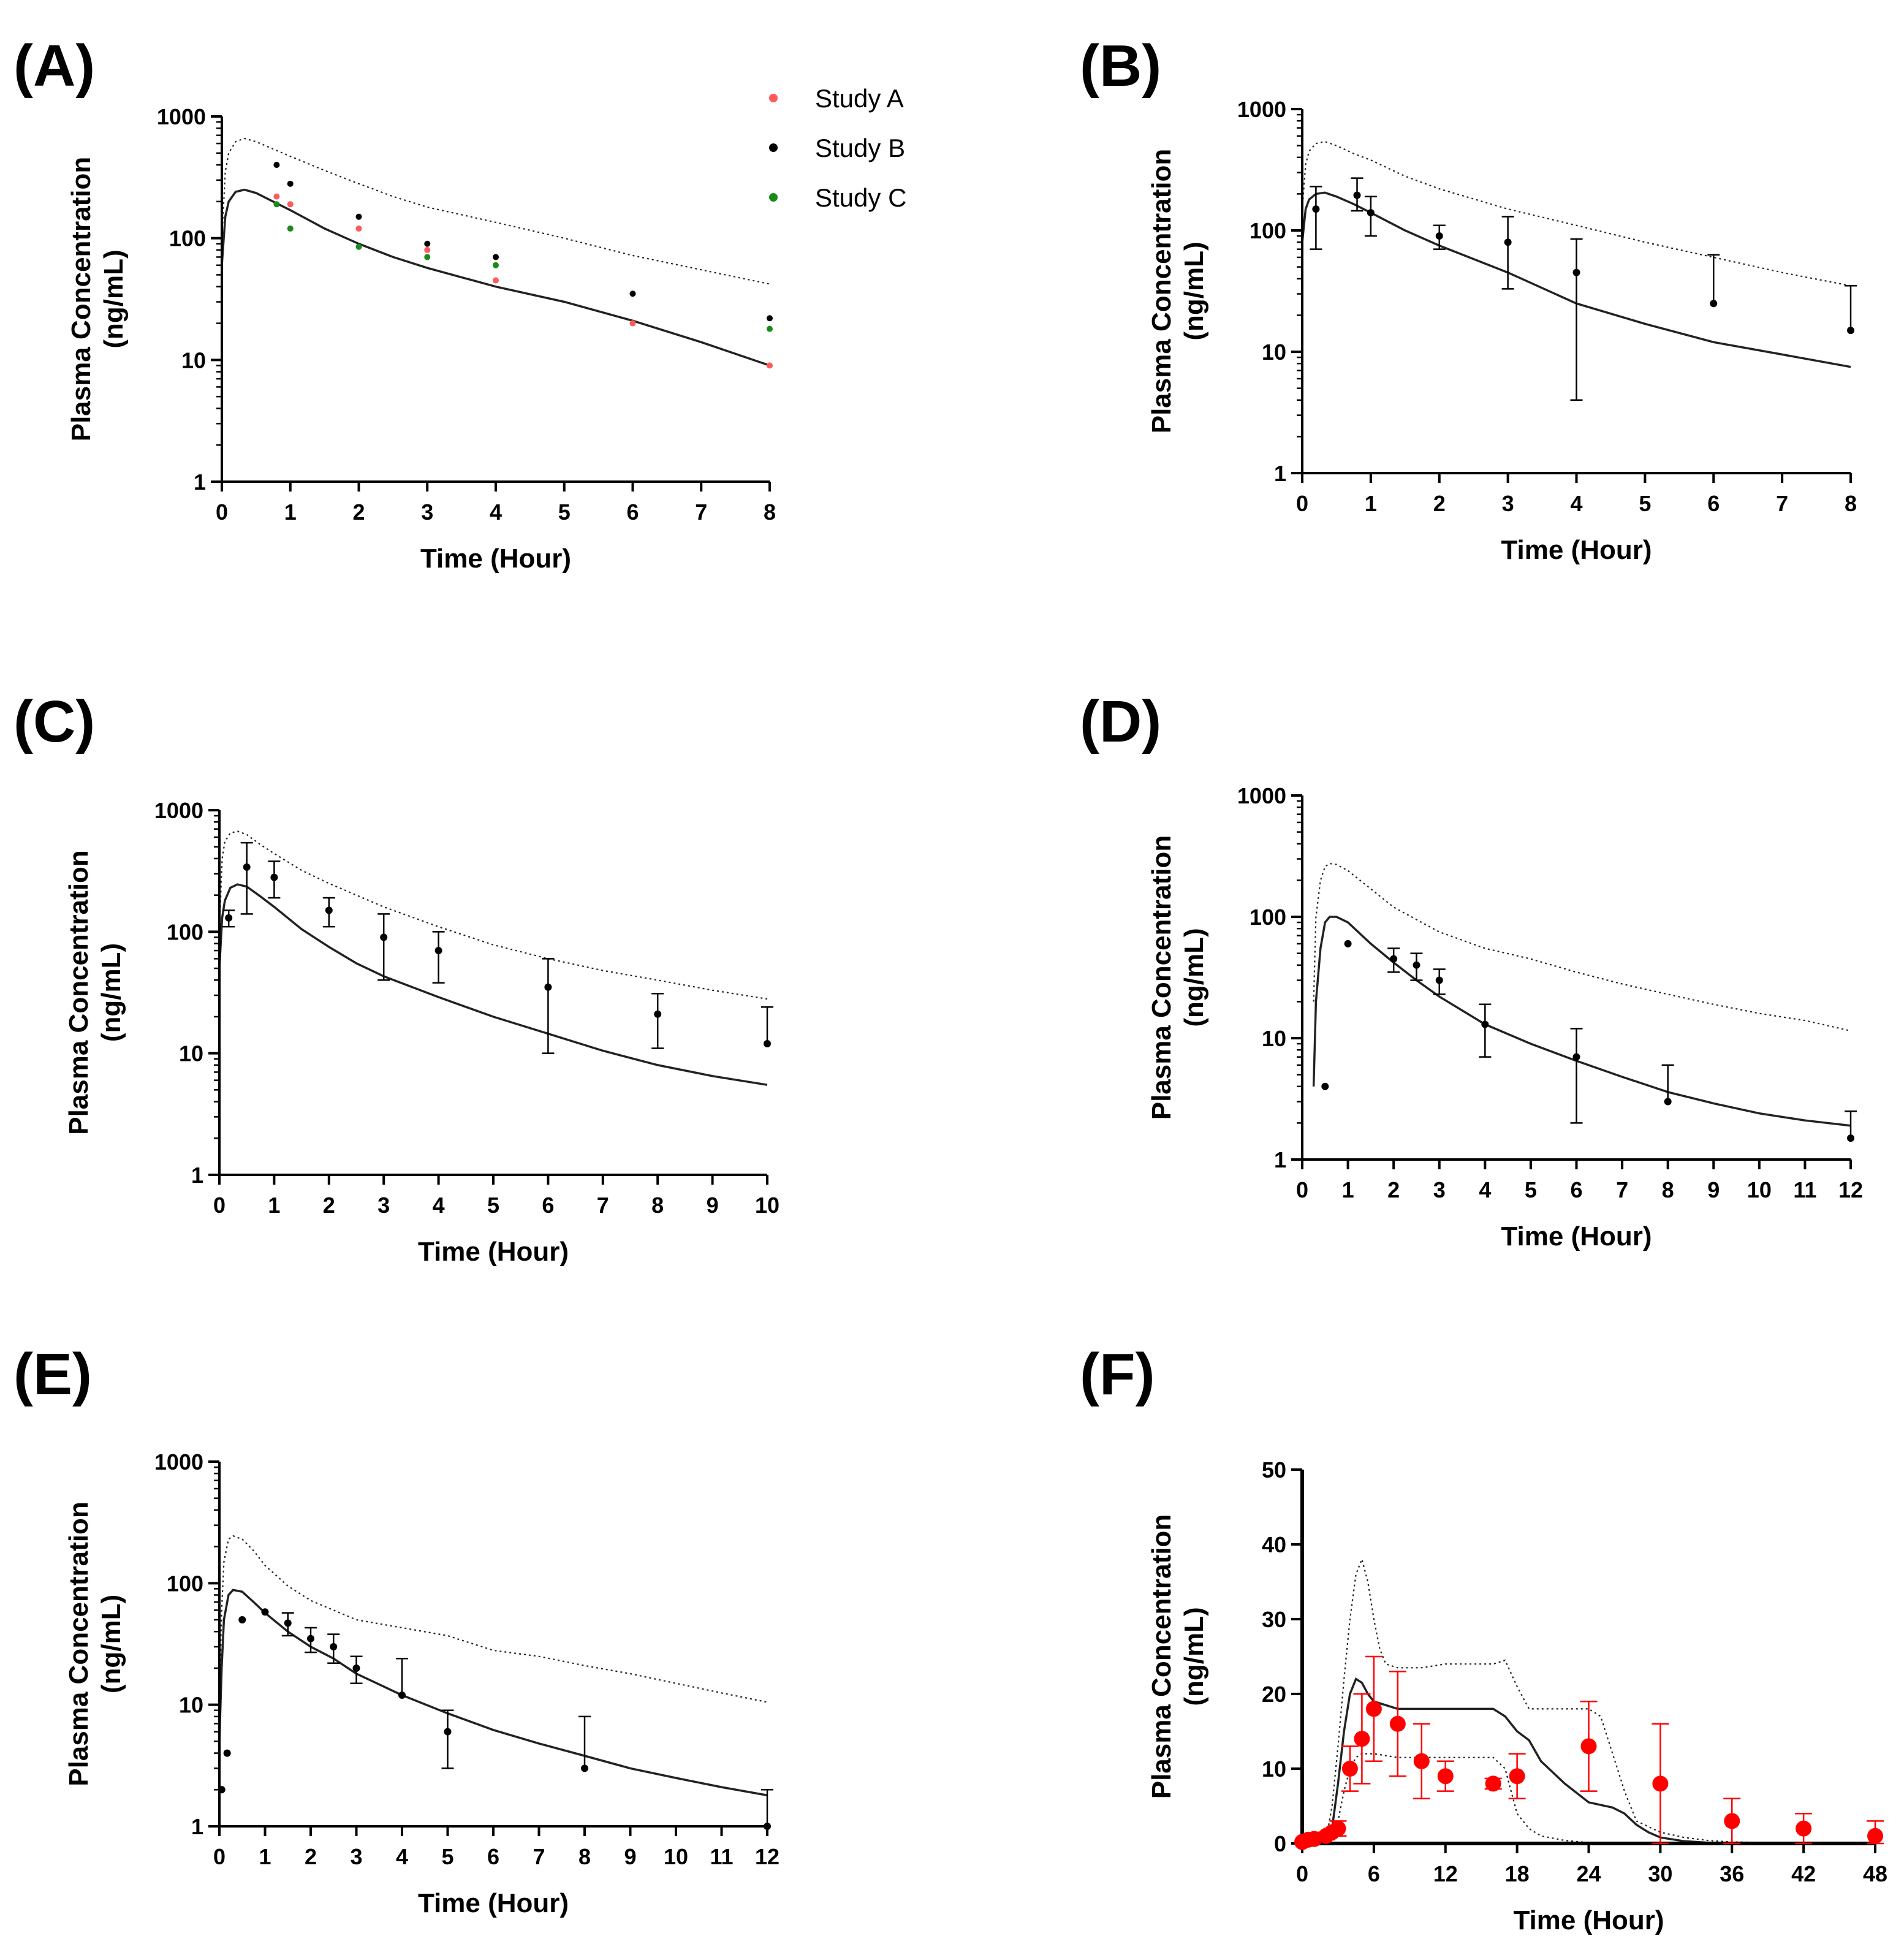 The height and width of the screenshot is (1955, 1904). I want to click on panel-label: (A), so click(54, 66).